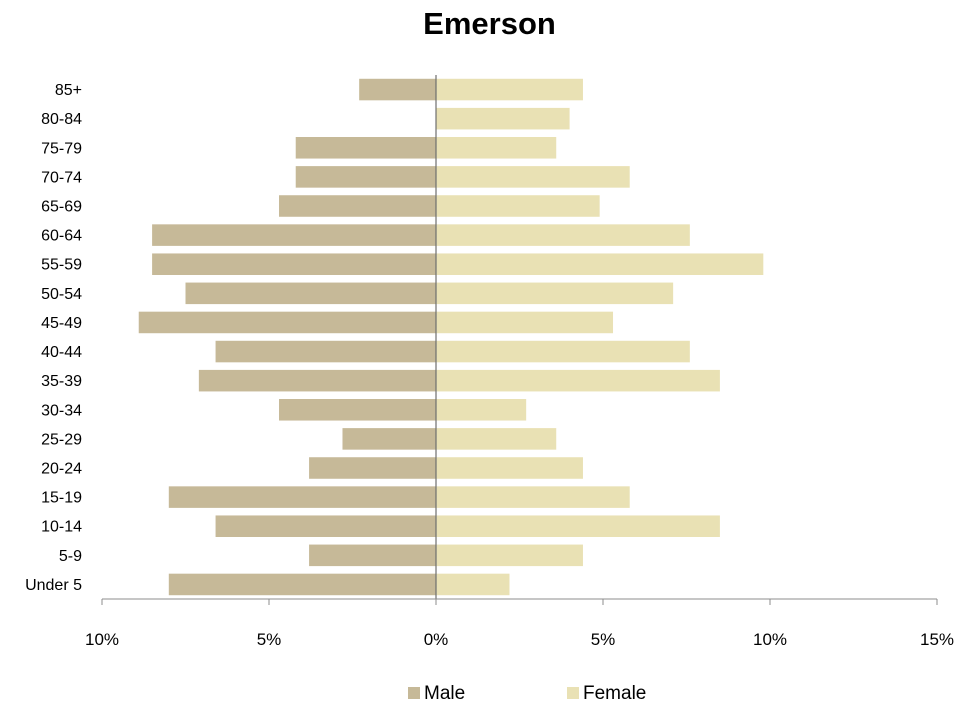  Describe the element at coordinates (61, 265) in the screenshot. I see `category-label: 55-59` at that location.